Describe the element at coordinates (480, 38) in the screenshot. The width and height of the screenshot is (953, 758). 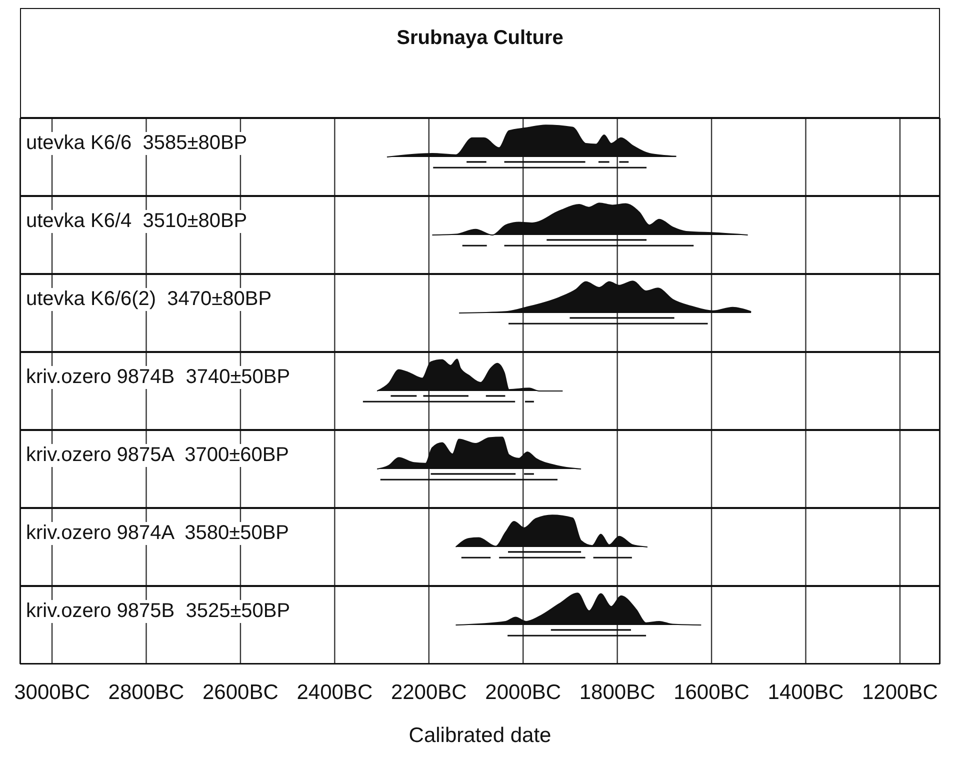
I see `text: Srubnaya Culture` at that location.